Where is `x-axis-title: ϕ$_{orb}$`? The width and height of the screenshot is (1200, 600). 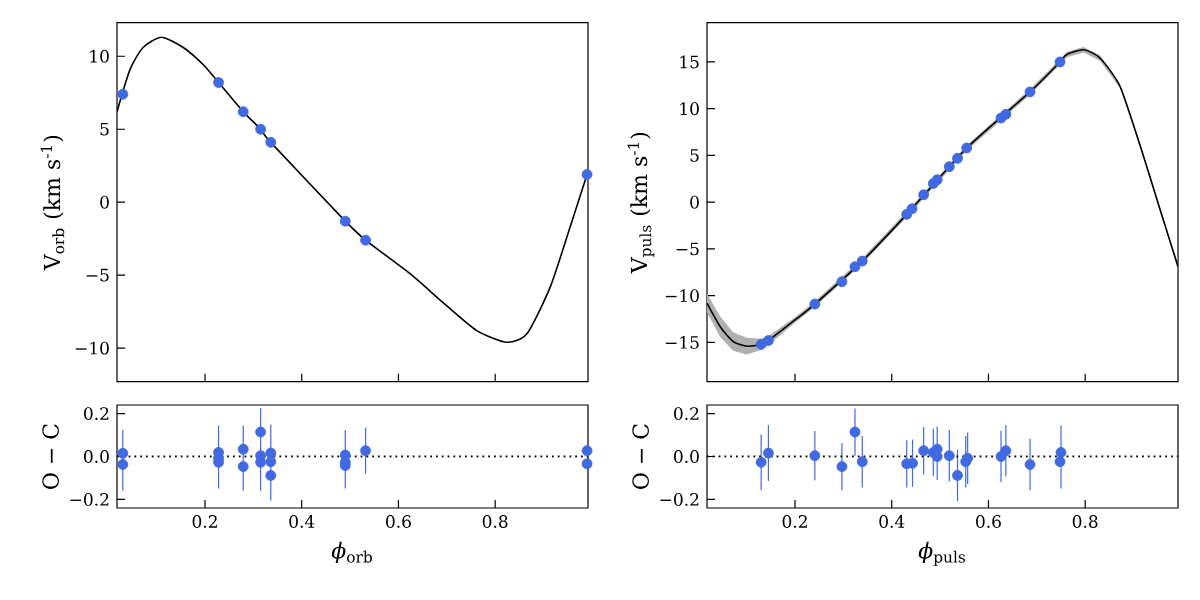 x-axis-title: ϕ$_{orb}$ is located at coordinates (351, 552).